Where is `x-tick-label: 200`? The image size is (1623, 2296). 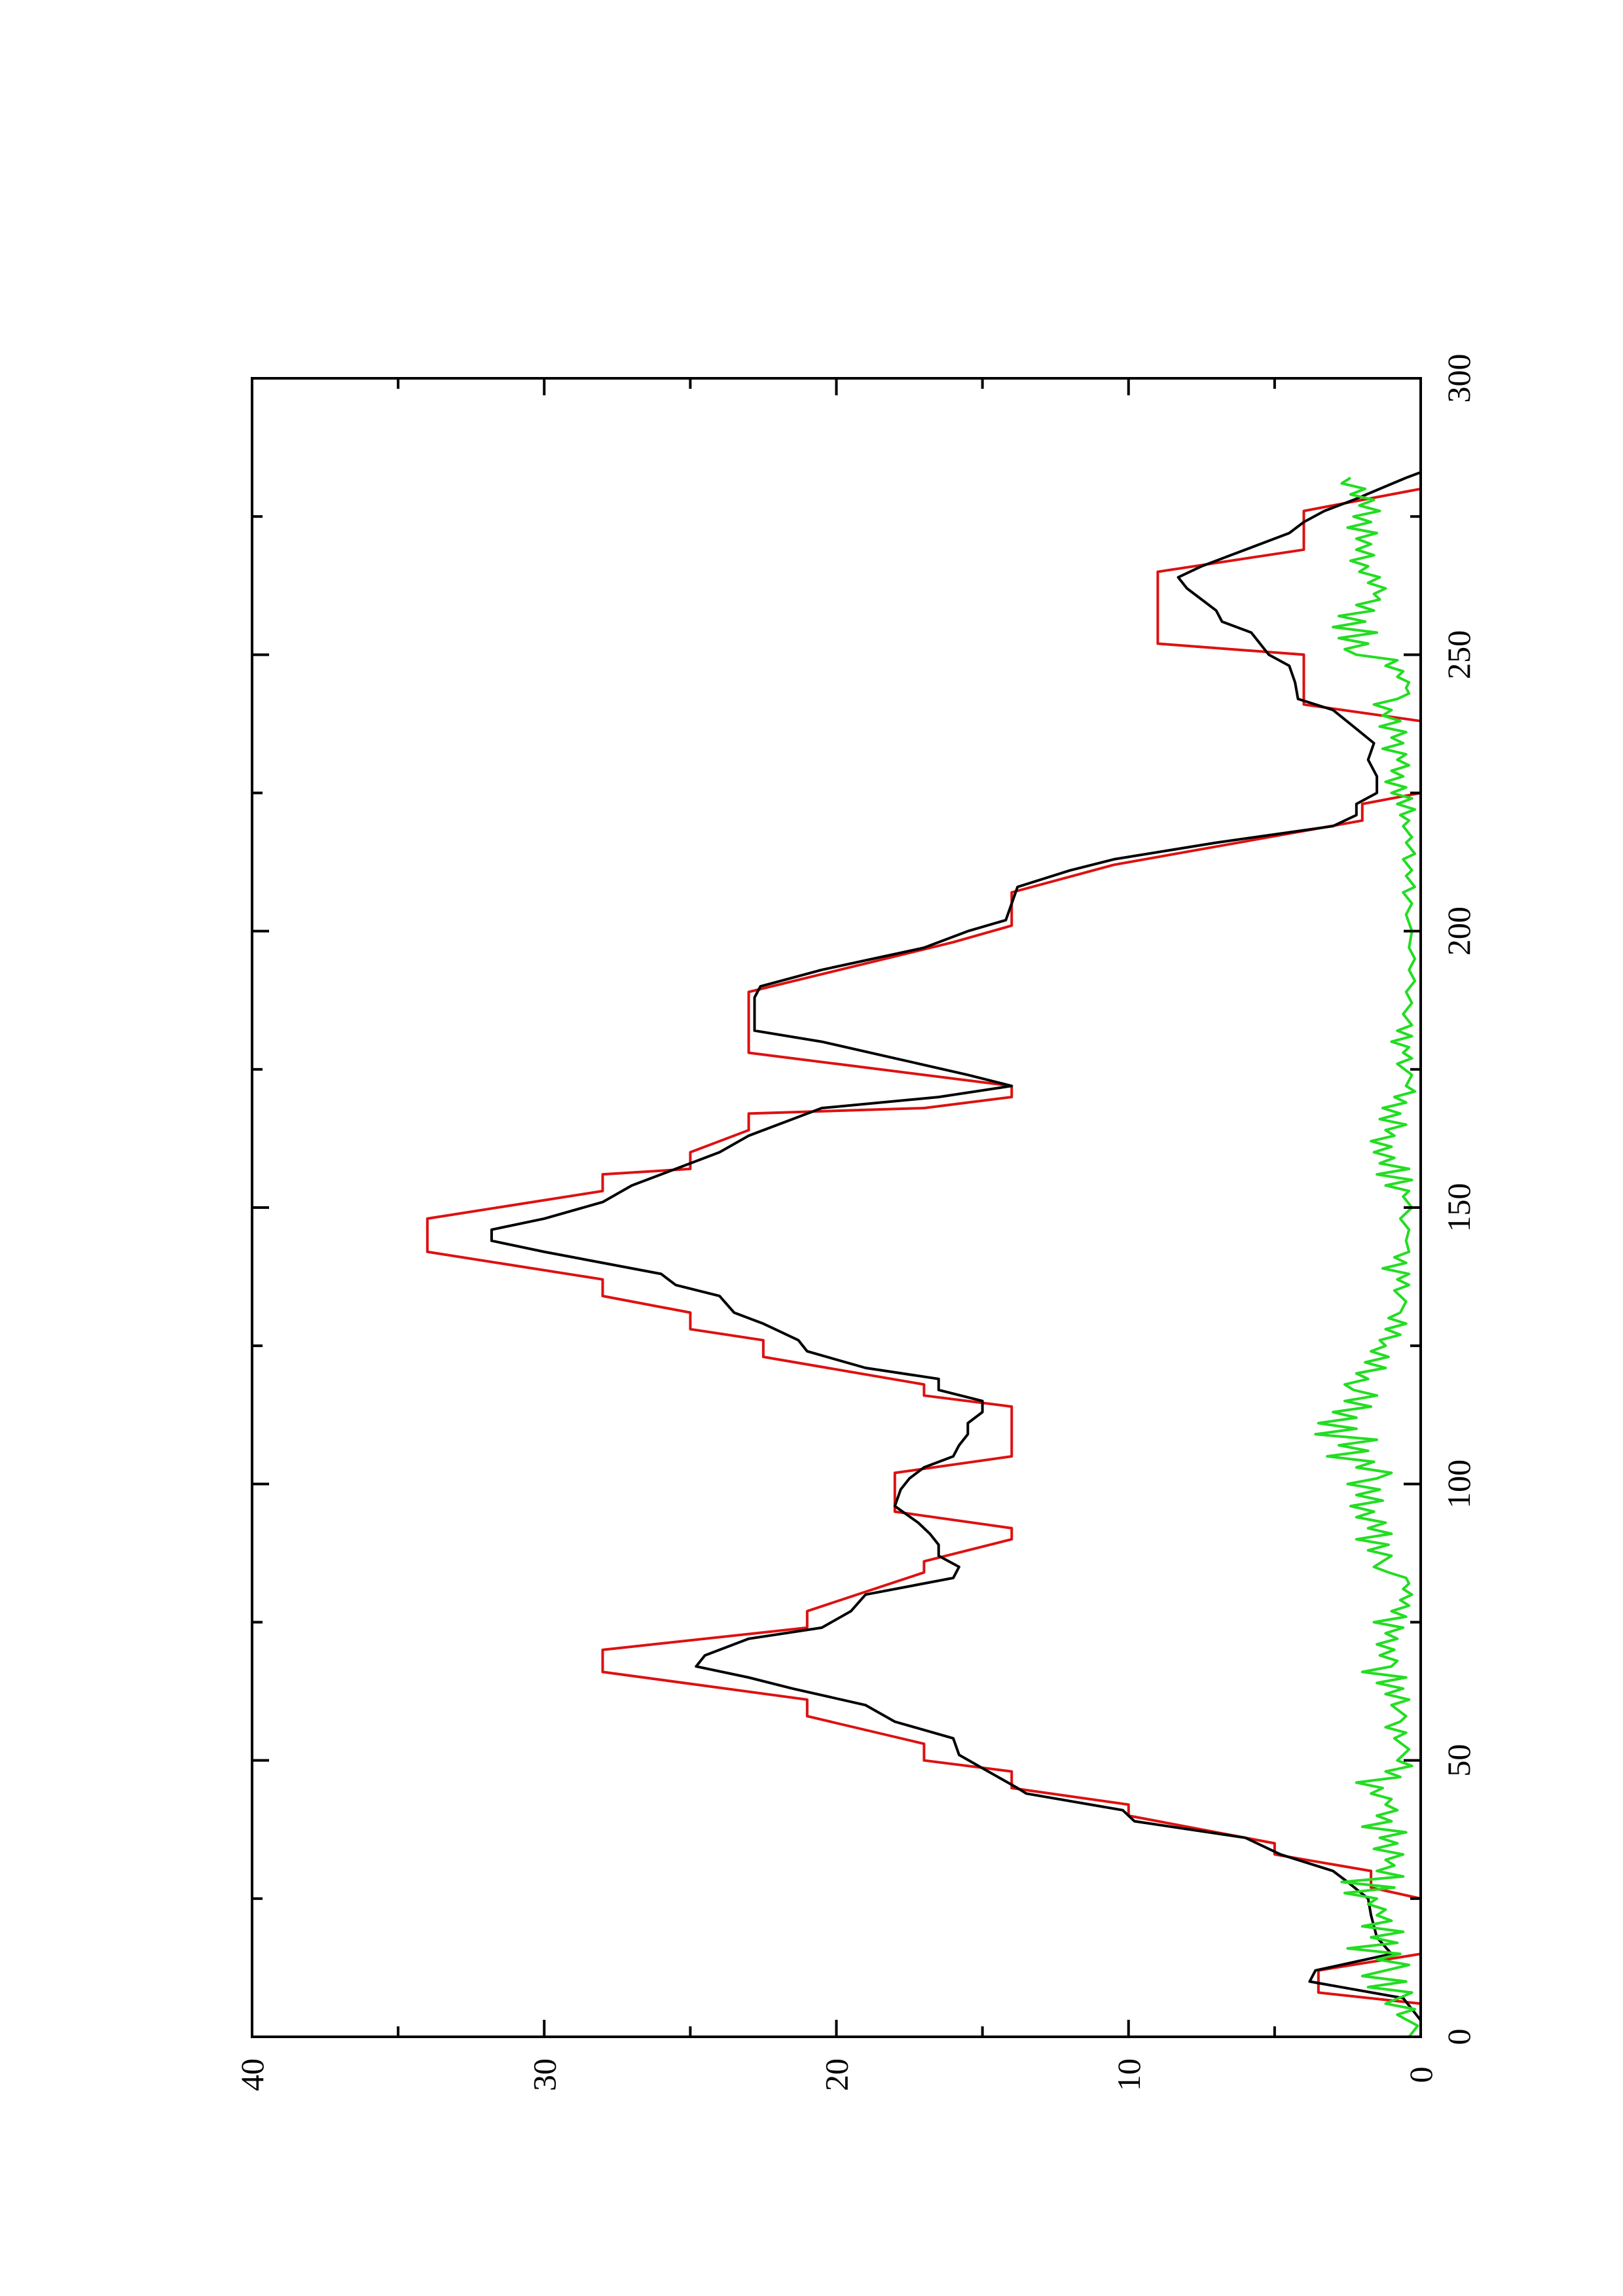
x-tick-label: 200 is located at coordinates (1458, 931).